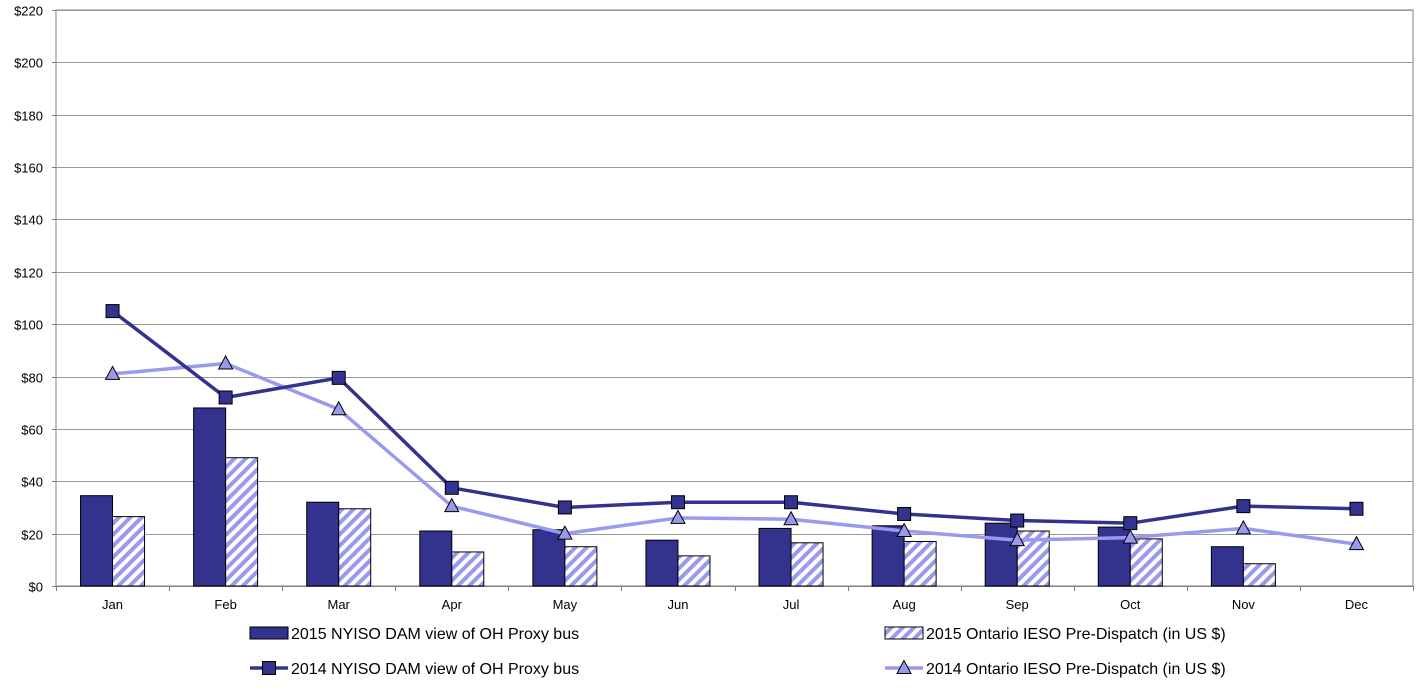  Describe the element at coordinates (28, 273) in the screenshot. I see `y-tick-label: $120` at that location.